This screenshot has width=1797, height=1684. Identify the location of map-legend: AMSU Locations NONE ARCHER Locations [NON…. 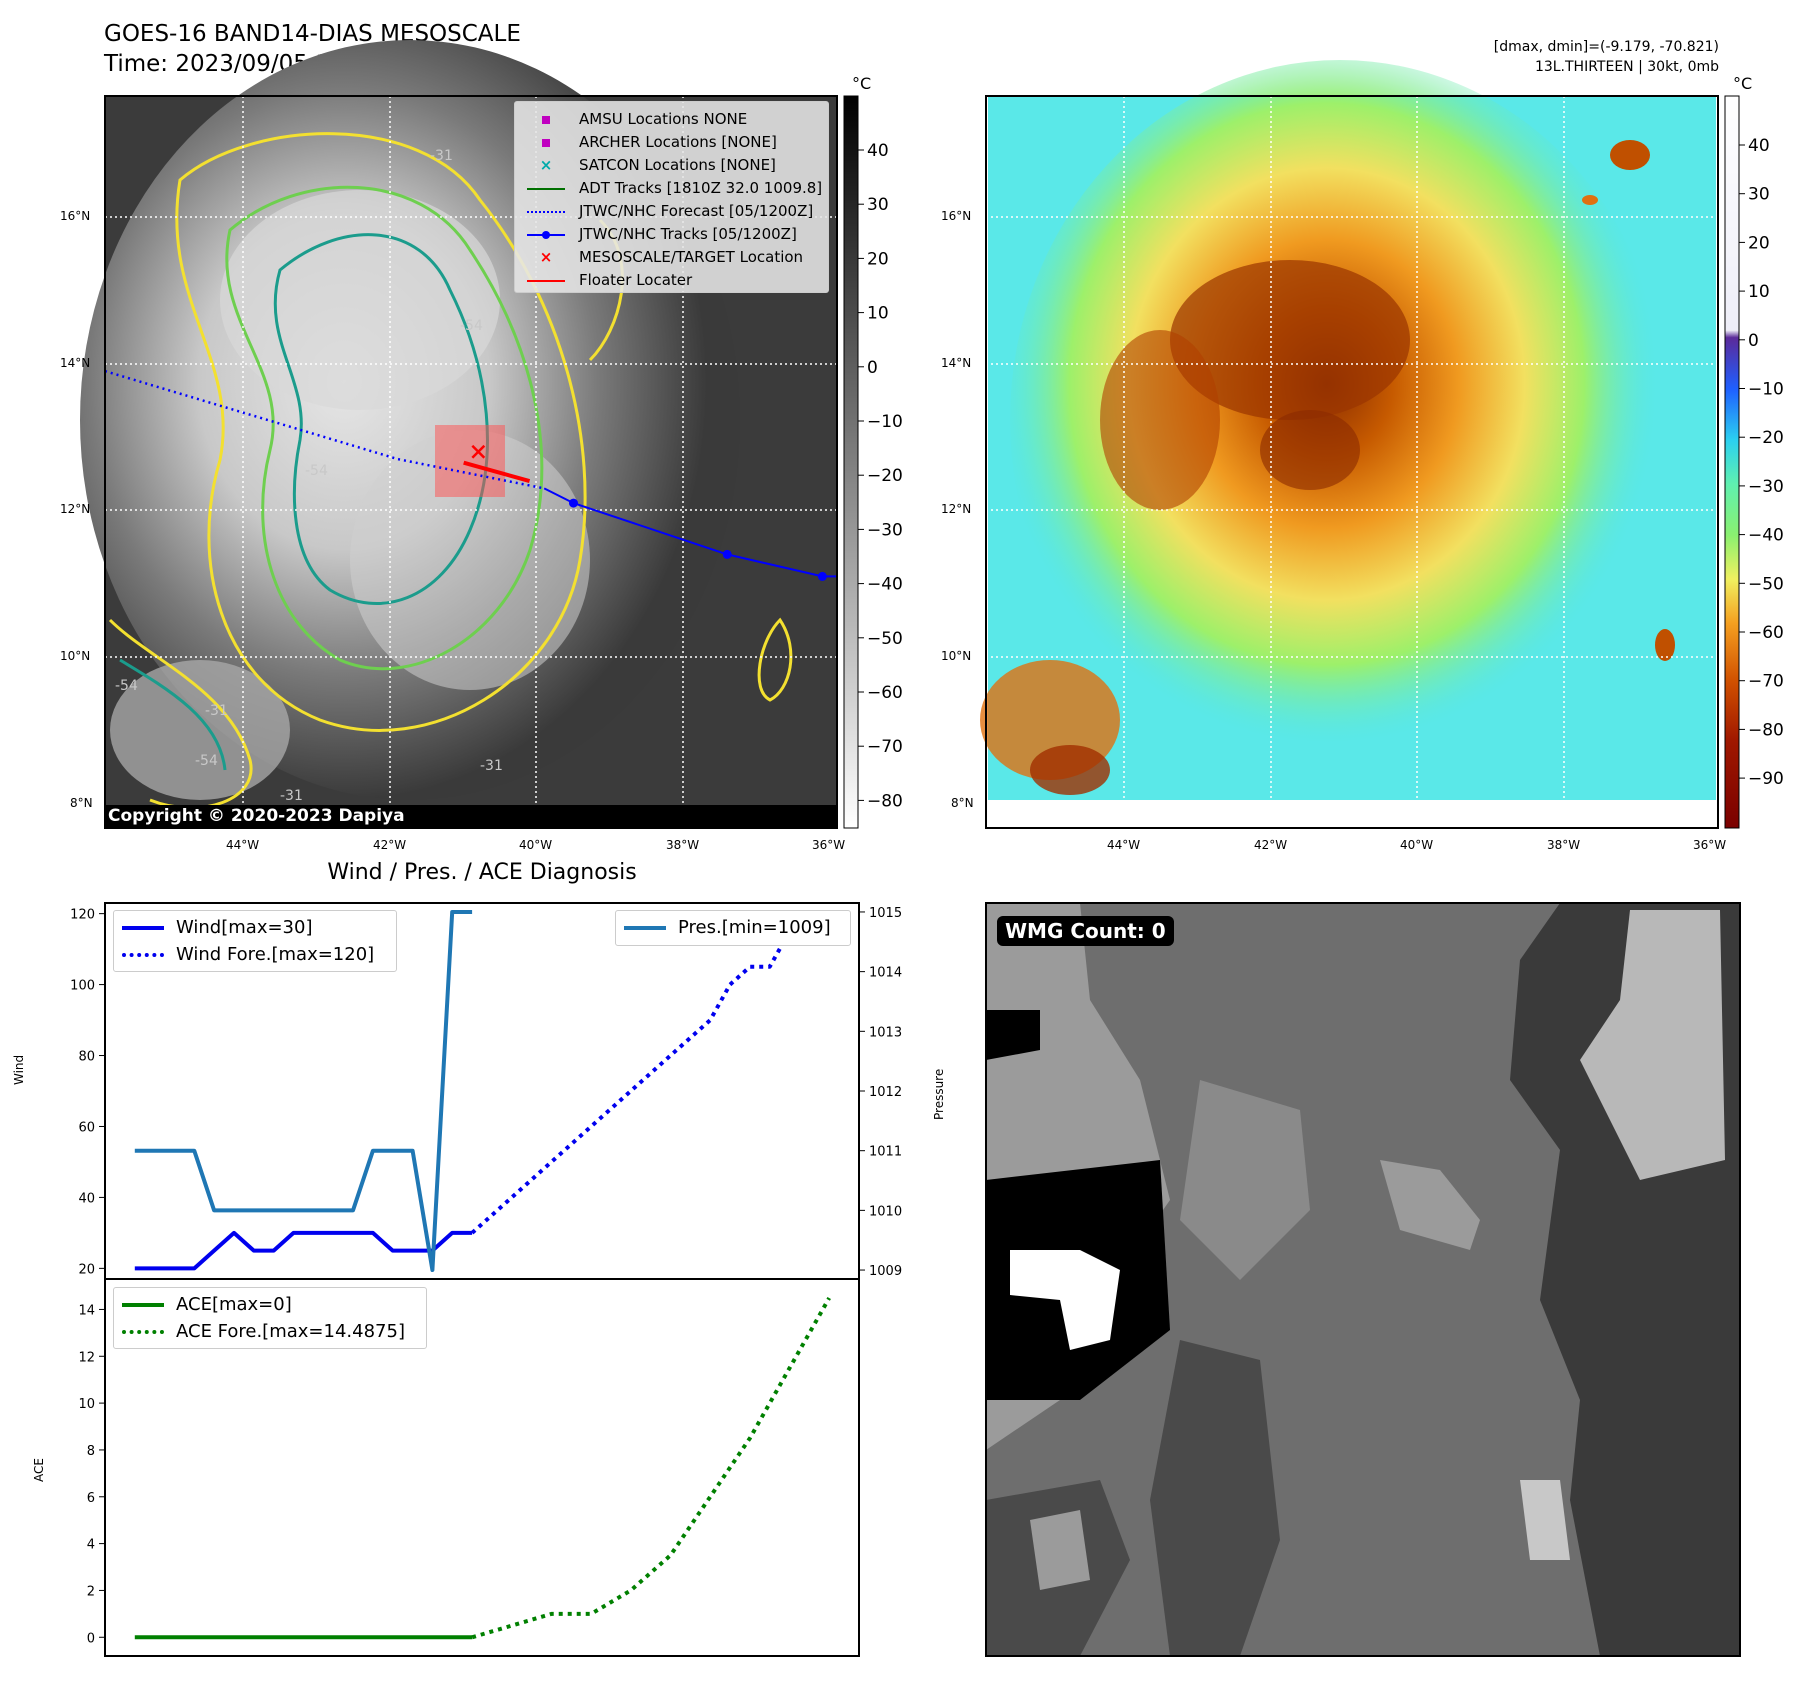
(671, 197).